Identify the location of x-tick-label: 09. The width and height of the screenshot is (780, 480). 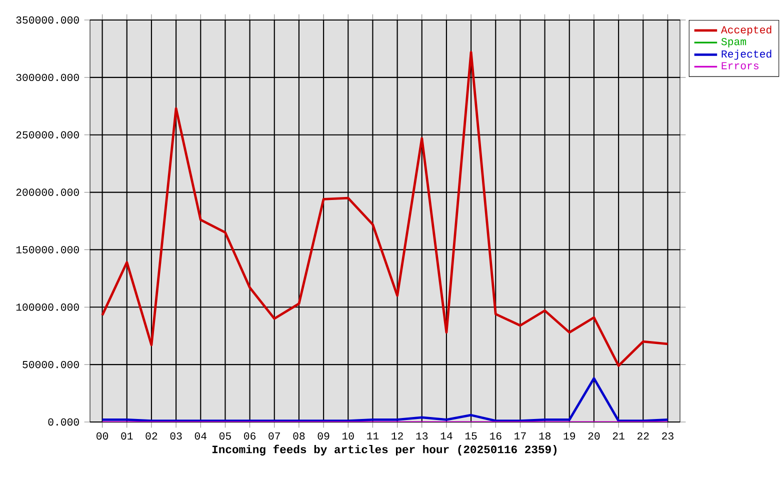
(324, 436).